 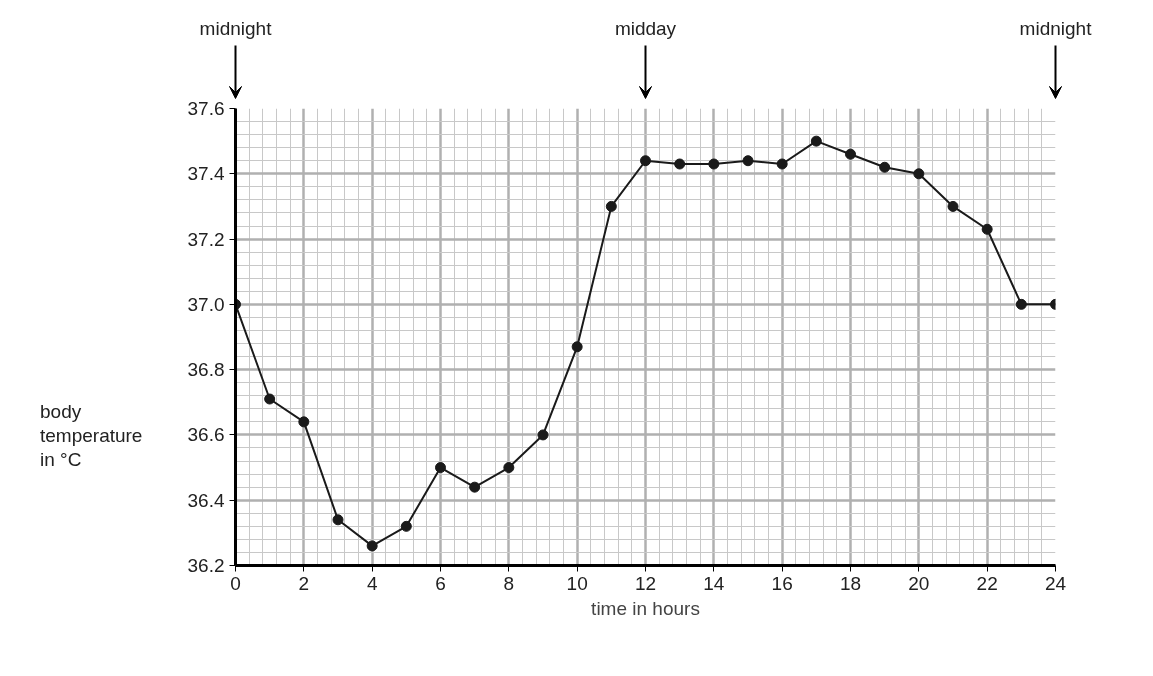 I want to click on x-tick-label: 0, so click(x=235, y=583).